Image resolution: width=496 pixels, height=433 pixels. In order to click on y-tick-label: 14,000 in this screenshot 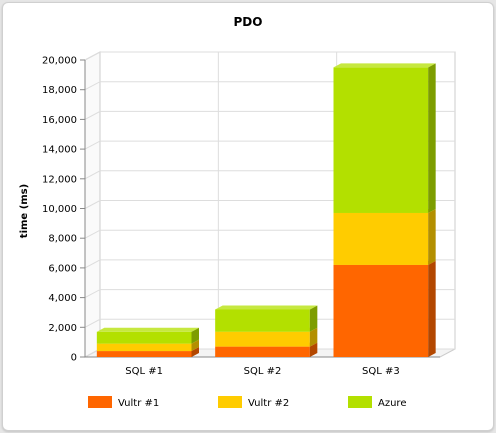, I will do `click(59, 150)`.